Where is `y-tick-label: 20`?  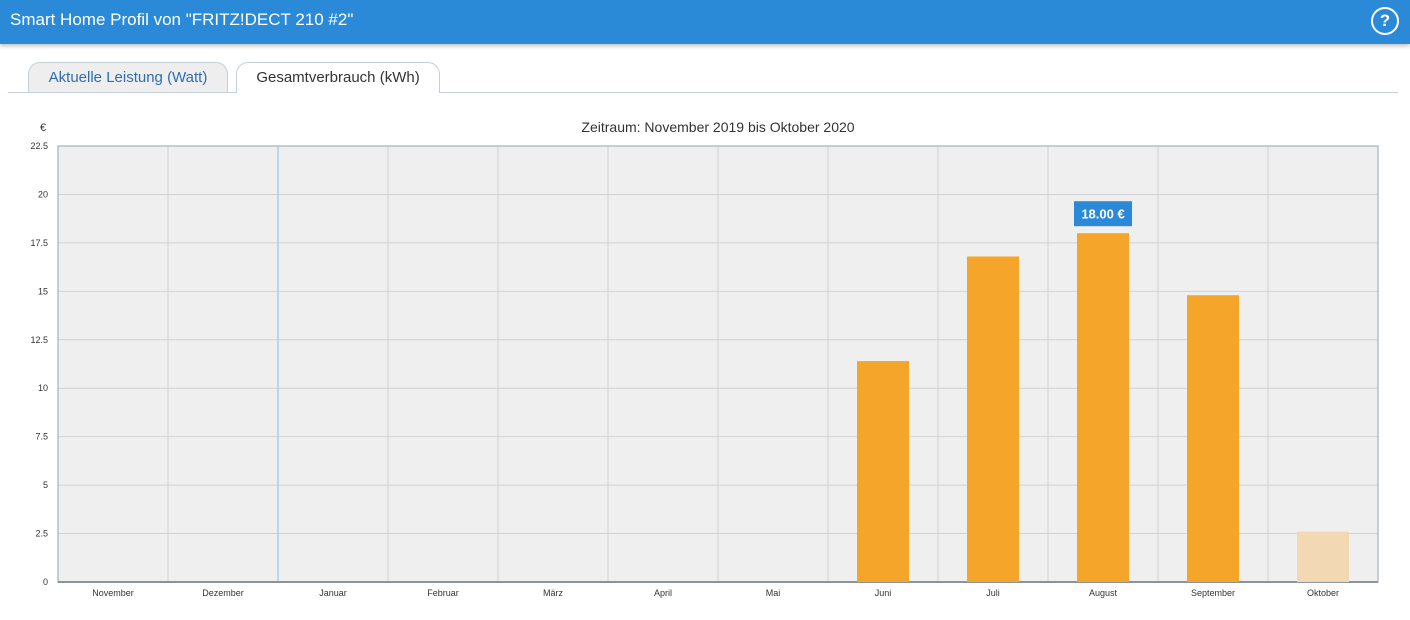
y-tick-label: 20 is located at coordinates (43, 194).